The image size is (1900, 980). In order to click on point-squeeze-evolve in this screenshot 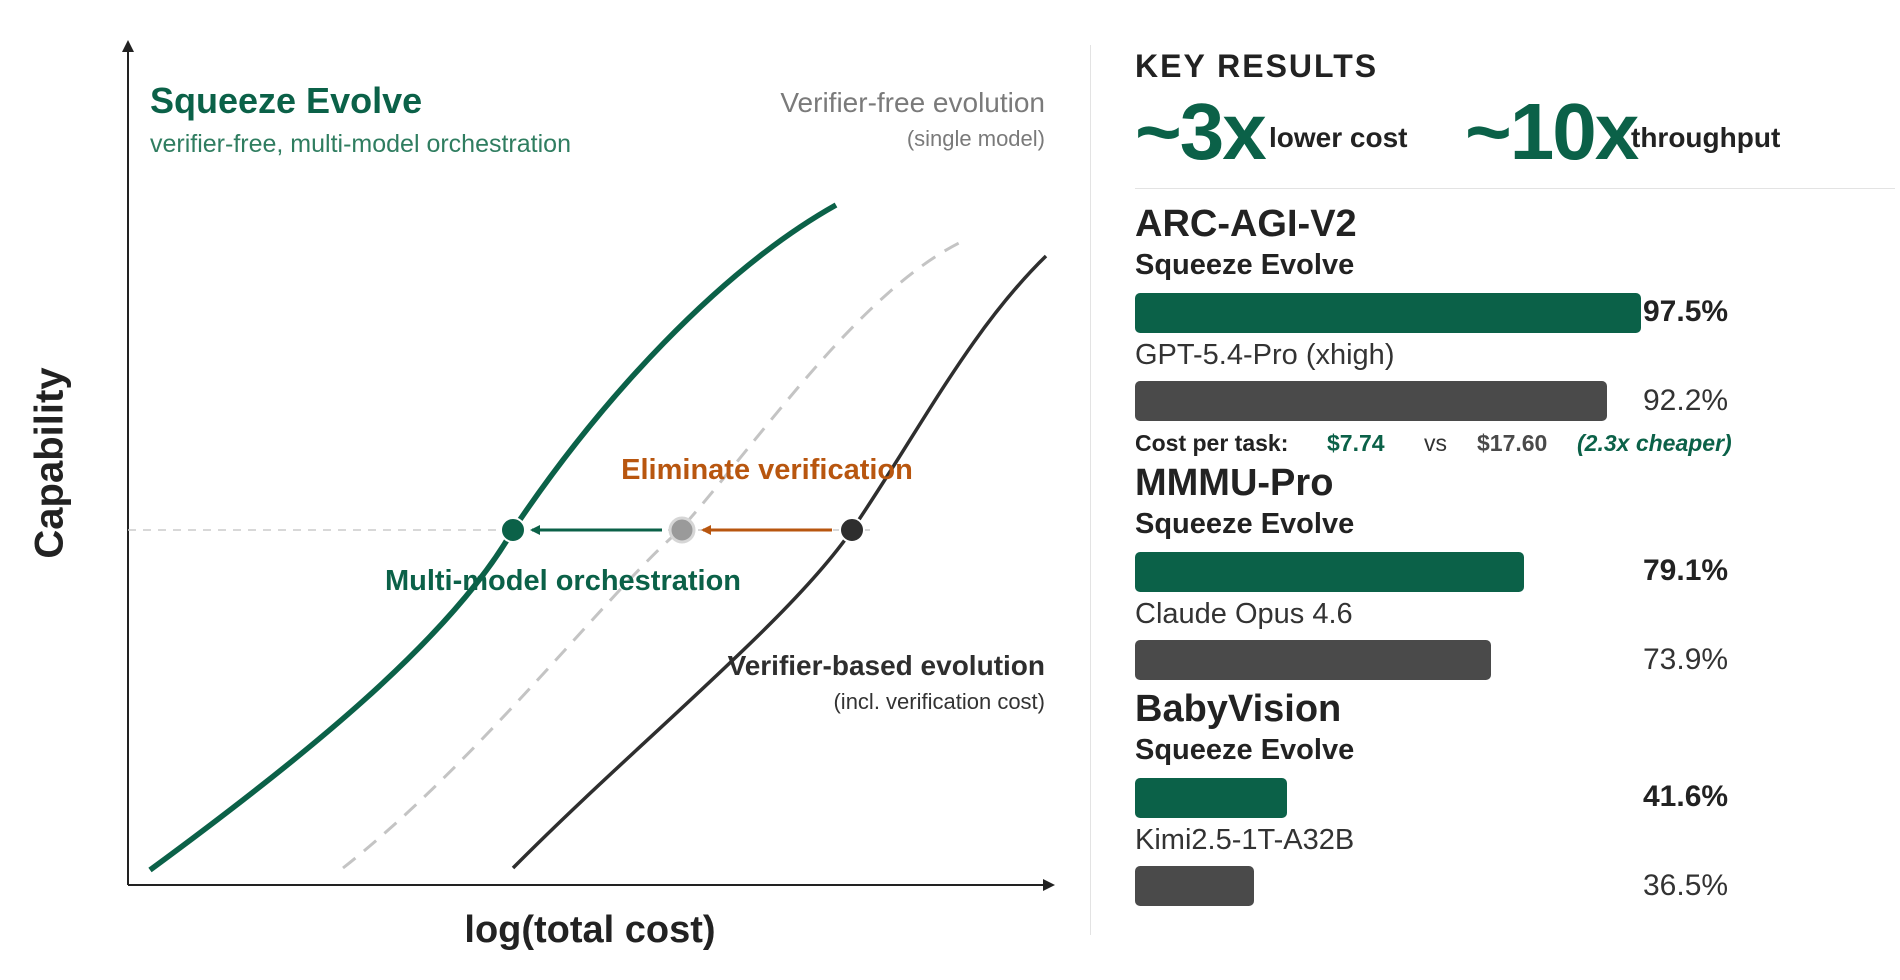, I will do `click(513, 530)`.